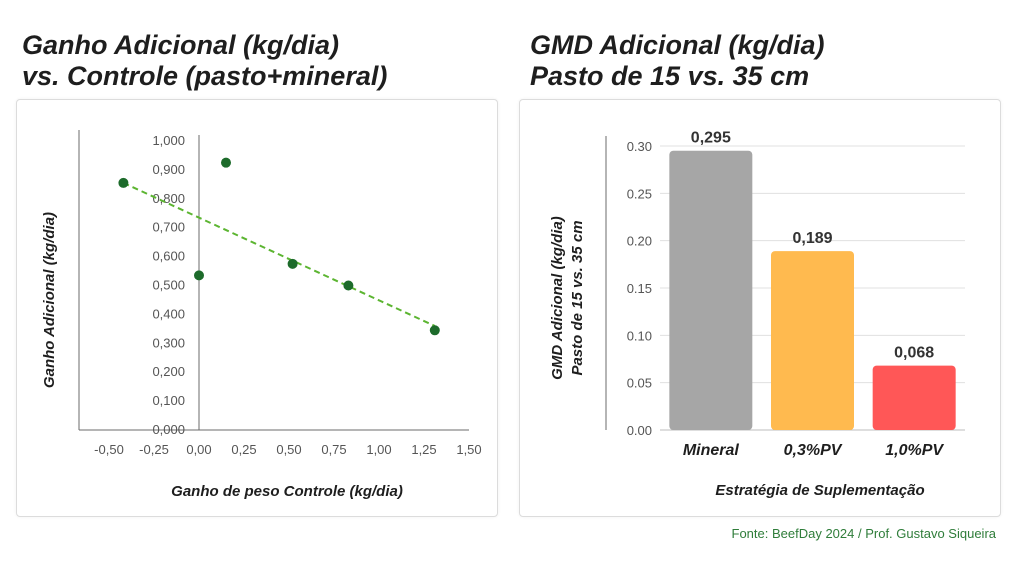  Describe the element at coordinates (639, 430) in the screenshot. I see `y-tick-label: 0.00` at that location.